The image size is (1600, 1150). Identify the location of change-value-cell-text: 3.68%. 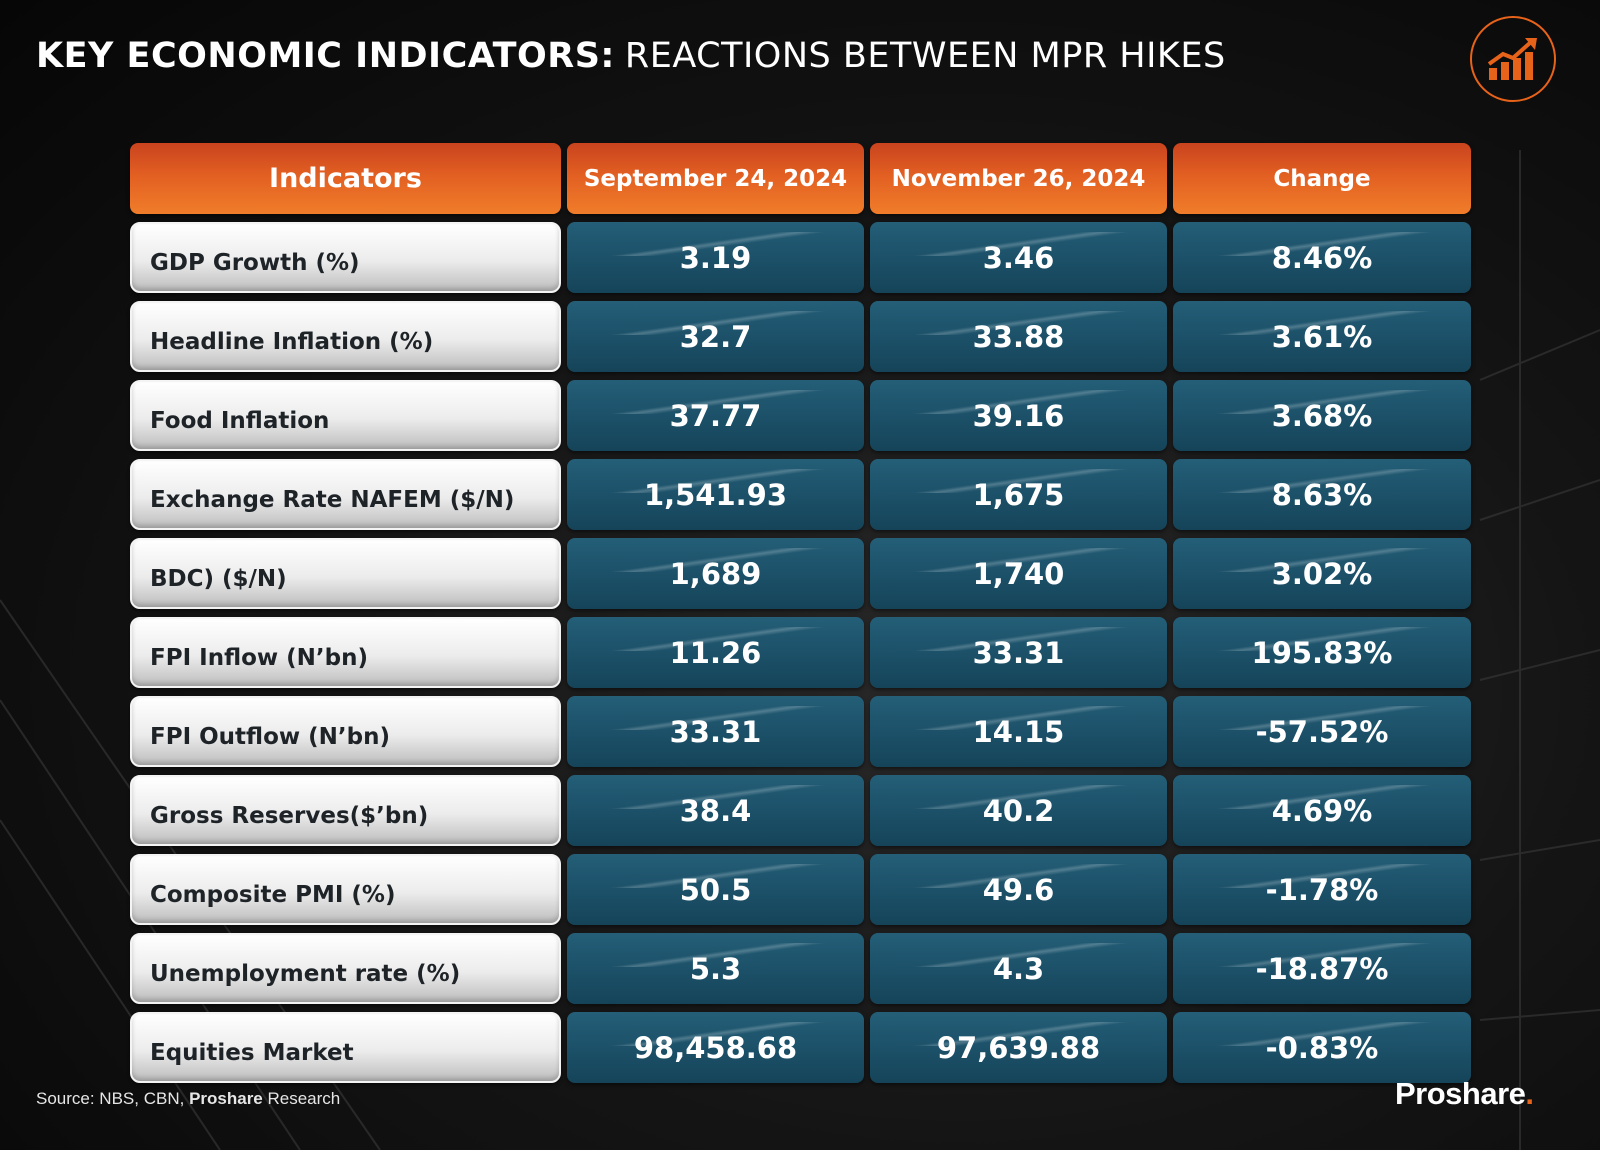
(1322, 415).